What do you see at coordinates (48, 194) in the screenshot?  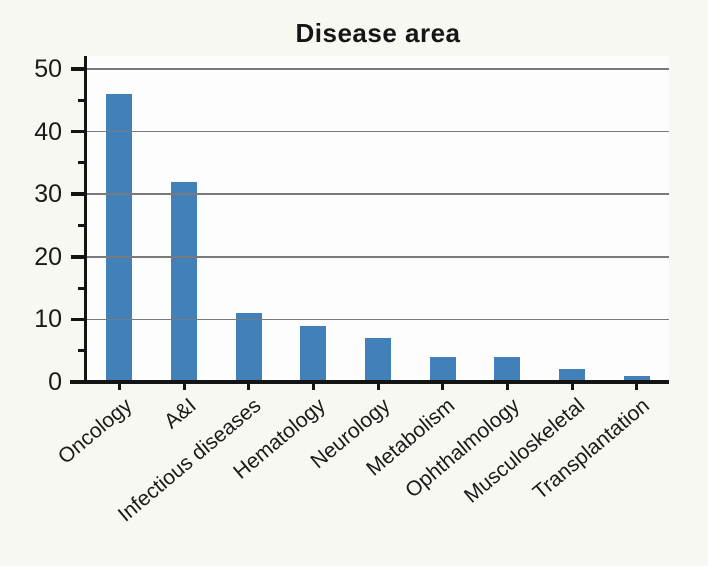 I see `y-tick-label-30: 30` at bounding box center [48, 194].